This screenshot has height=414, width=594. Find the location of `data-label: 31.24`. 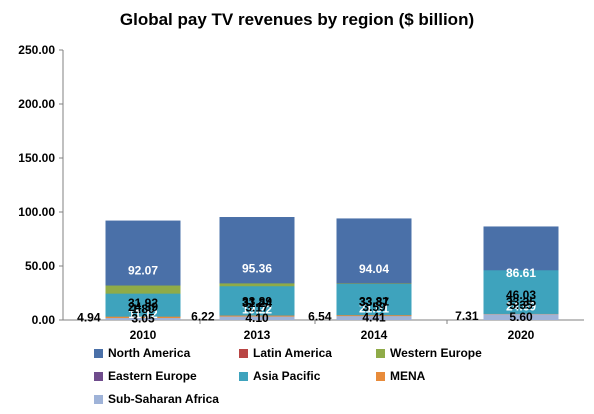

data-label: 31.24 is located at coordinates (257, 303).